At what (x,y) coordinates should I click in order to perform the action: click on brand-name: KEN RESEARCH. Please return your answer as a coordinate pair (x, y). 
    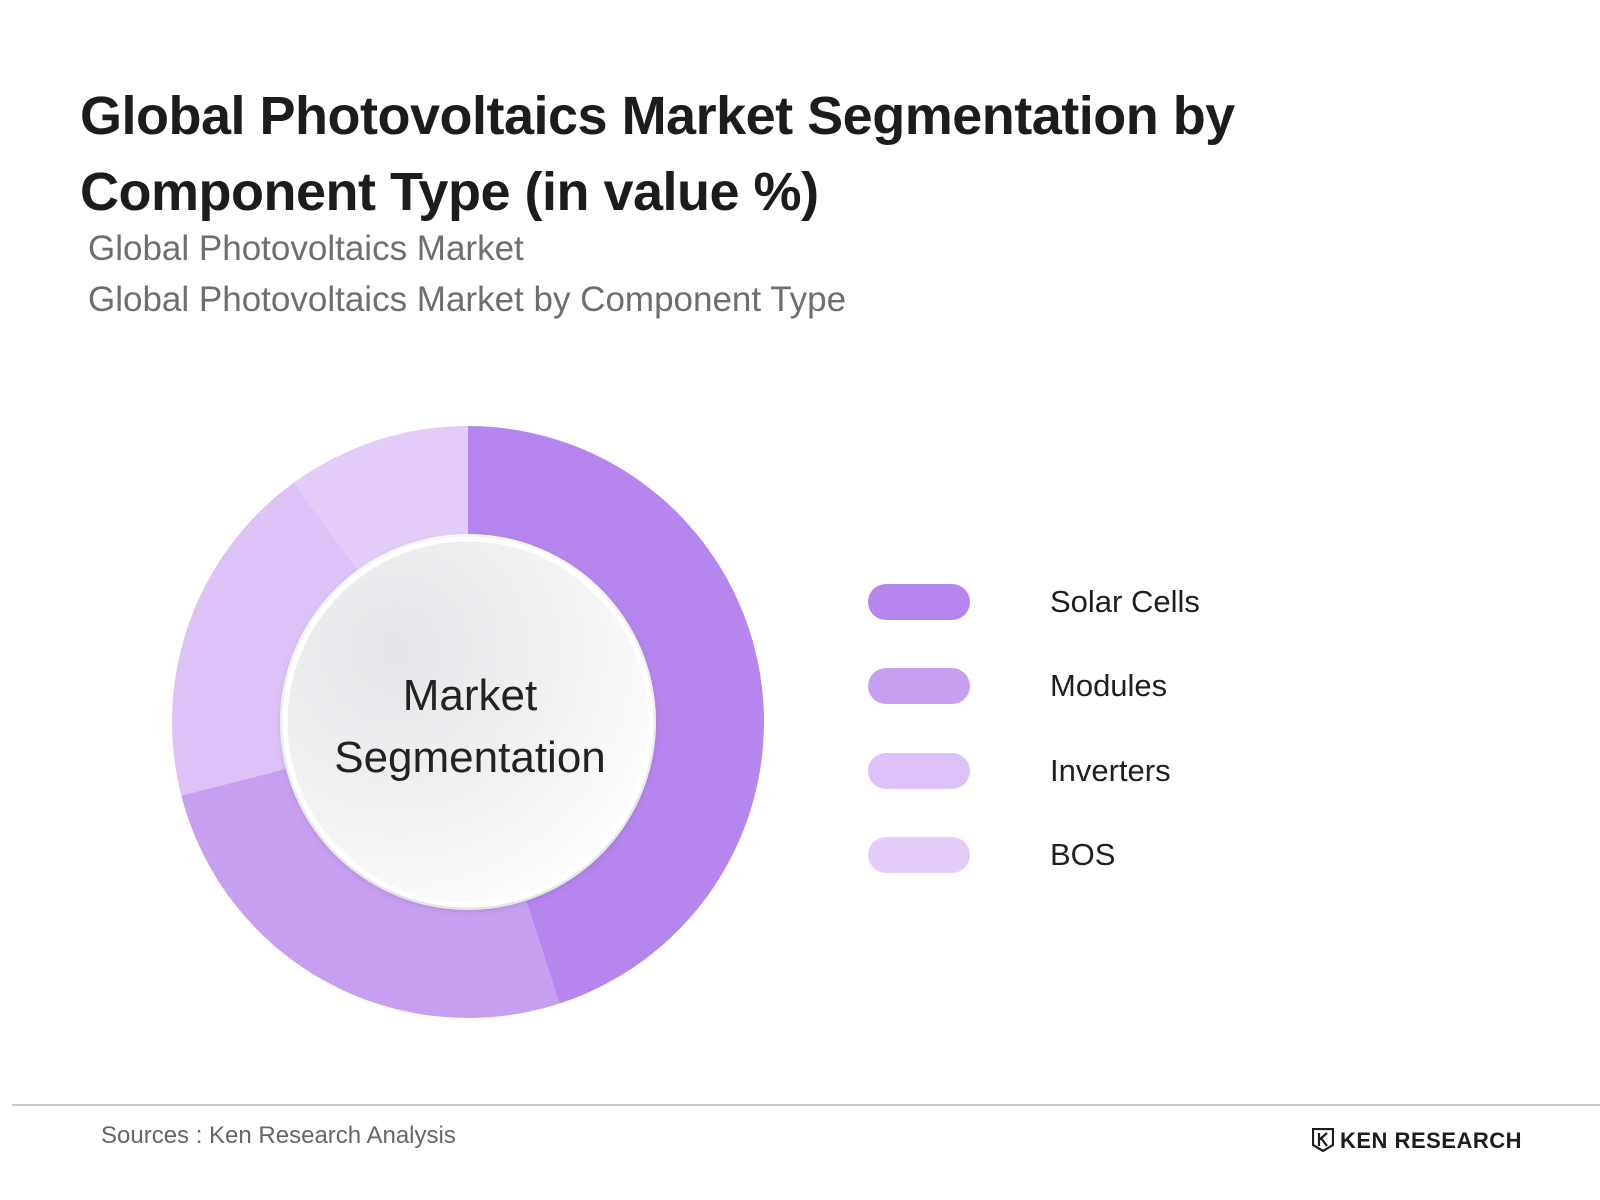
    Looking at the image, I should click on (1431, 1140).